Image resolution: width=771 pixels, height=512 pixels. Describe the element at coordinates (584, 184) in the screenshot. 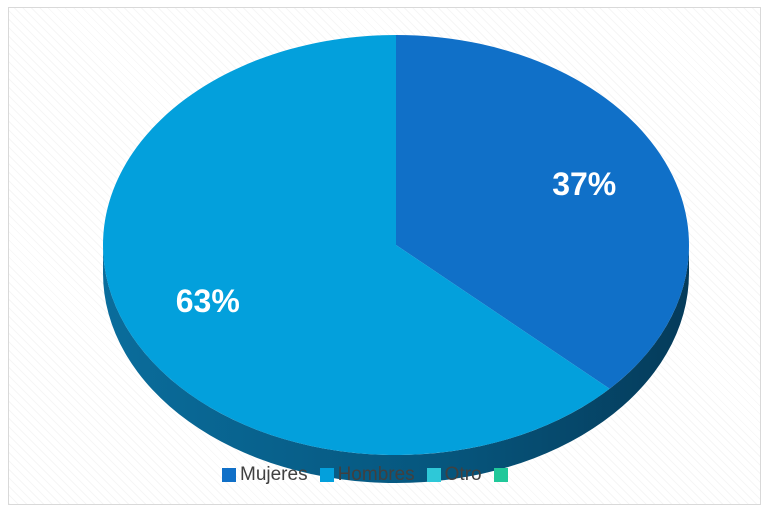

I see `data-label-mujeres: 37%` at that location.